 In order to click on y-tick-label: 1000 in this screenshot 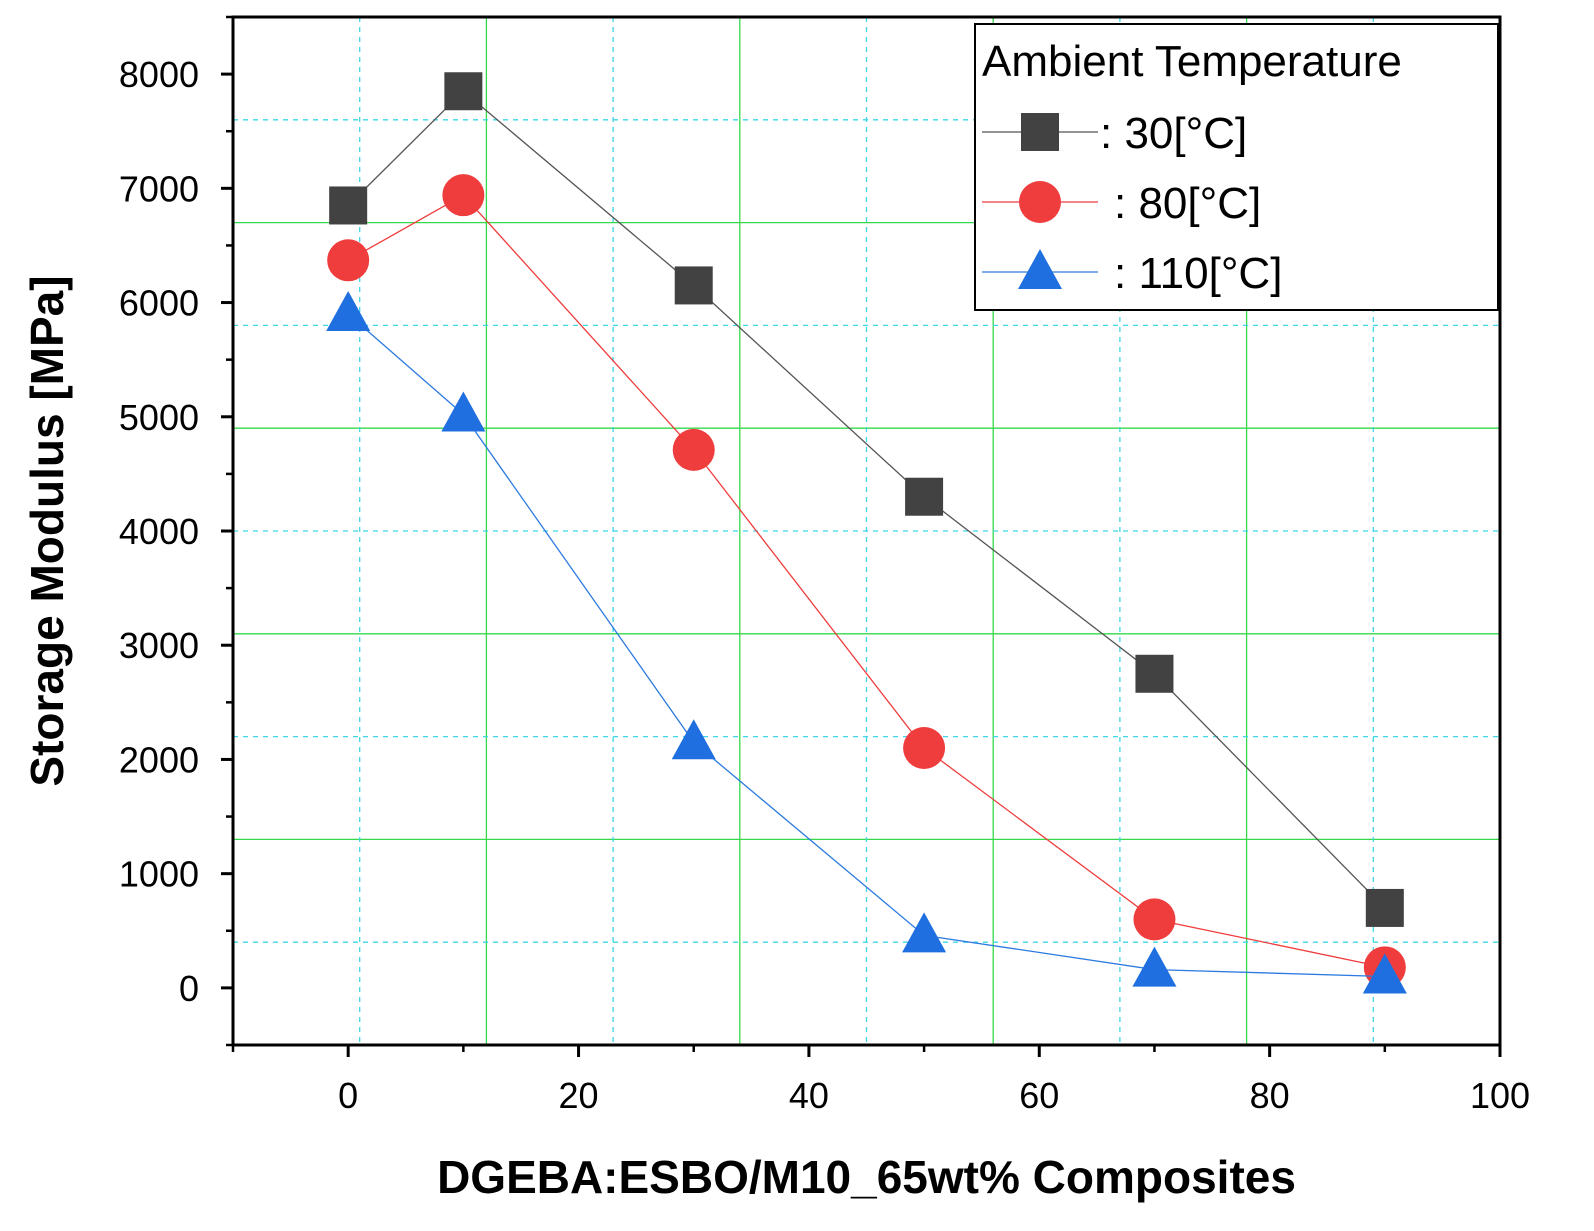, I will do `click(159, 874)`.